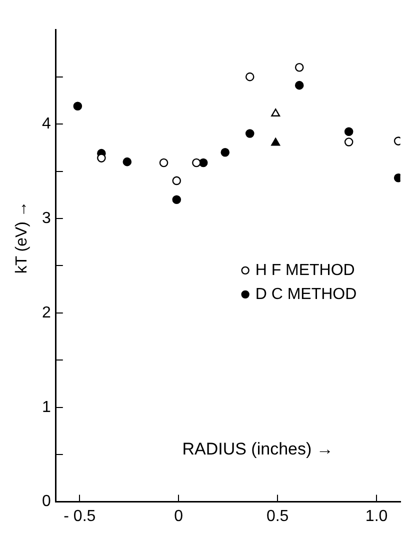  Describe the element at coordinates (46, 501) in the screenshot. I see `y-tick-label: 0` at that location.